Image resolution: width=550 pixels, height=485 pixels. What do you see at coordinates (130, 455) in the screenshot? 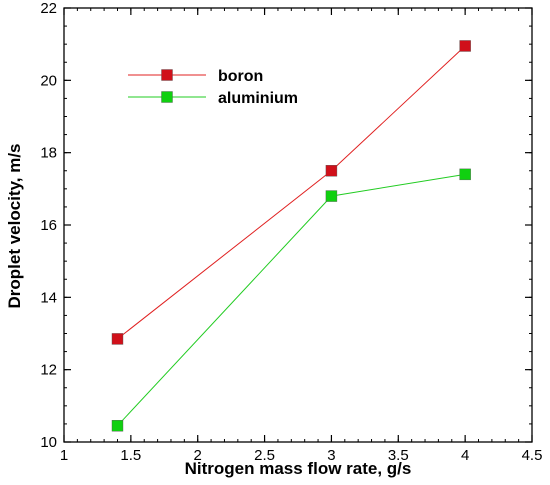
I see `x-tick-label: 1.5` at bounding box center [130, 455].